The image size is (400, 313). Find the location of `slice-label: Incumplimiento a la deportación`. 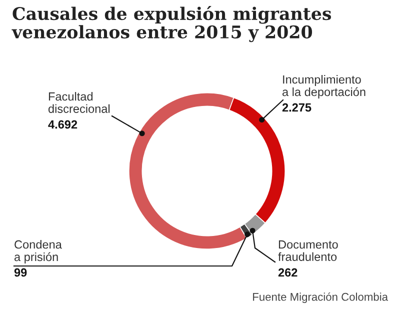

slice-label: Incumplimiento a la deportación is located at coordinates (324, 86).